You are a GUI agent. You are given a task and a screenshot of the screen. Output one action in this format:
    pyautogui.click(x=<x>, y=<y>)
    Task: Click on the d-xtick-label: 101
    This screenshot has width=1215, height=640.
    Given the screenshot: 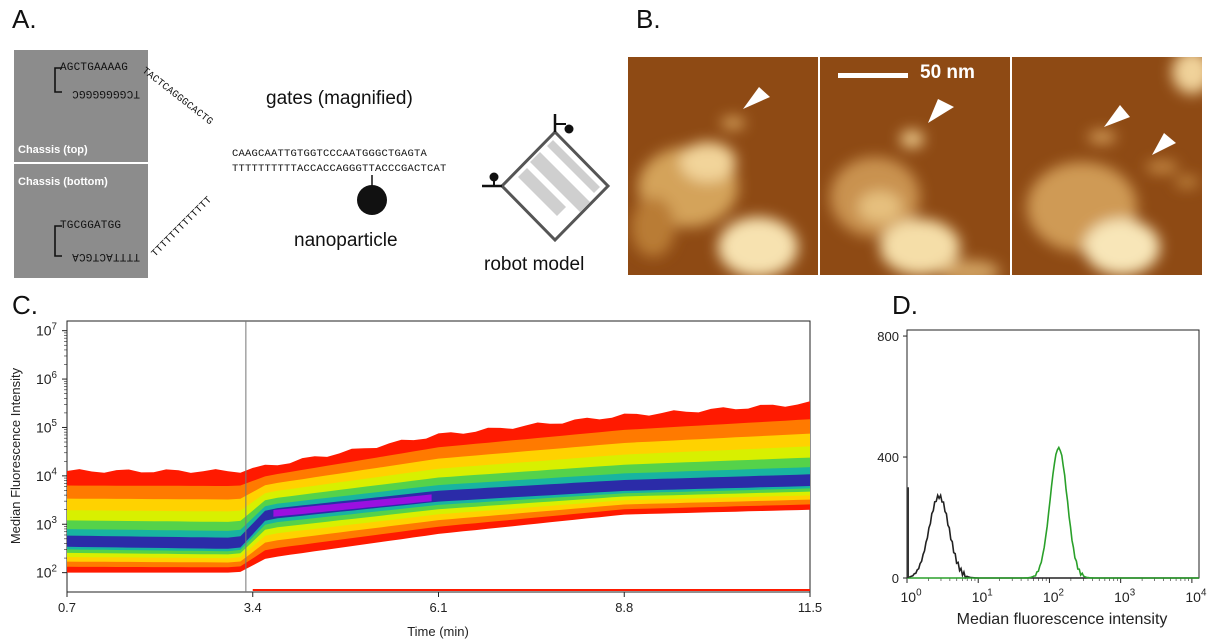 What is the action you would take?
    pyautogui.click(x=982, y=596)
    